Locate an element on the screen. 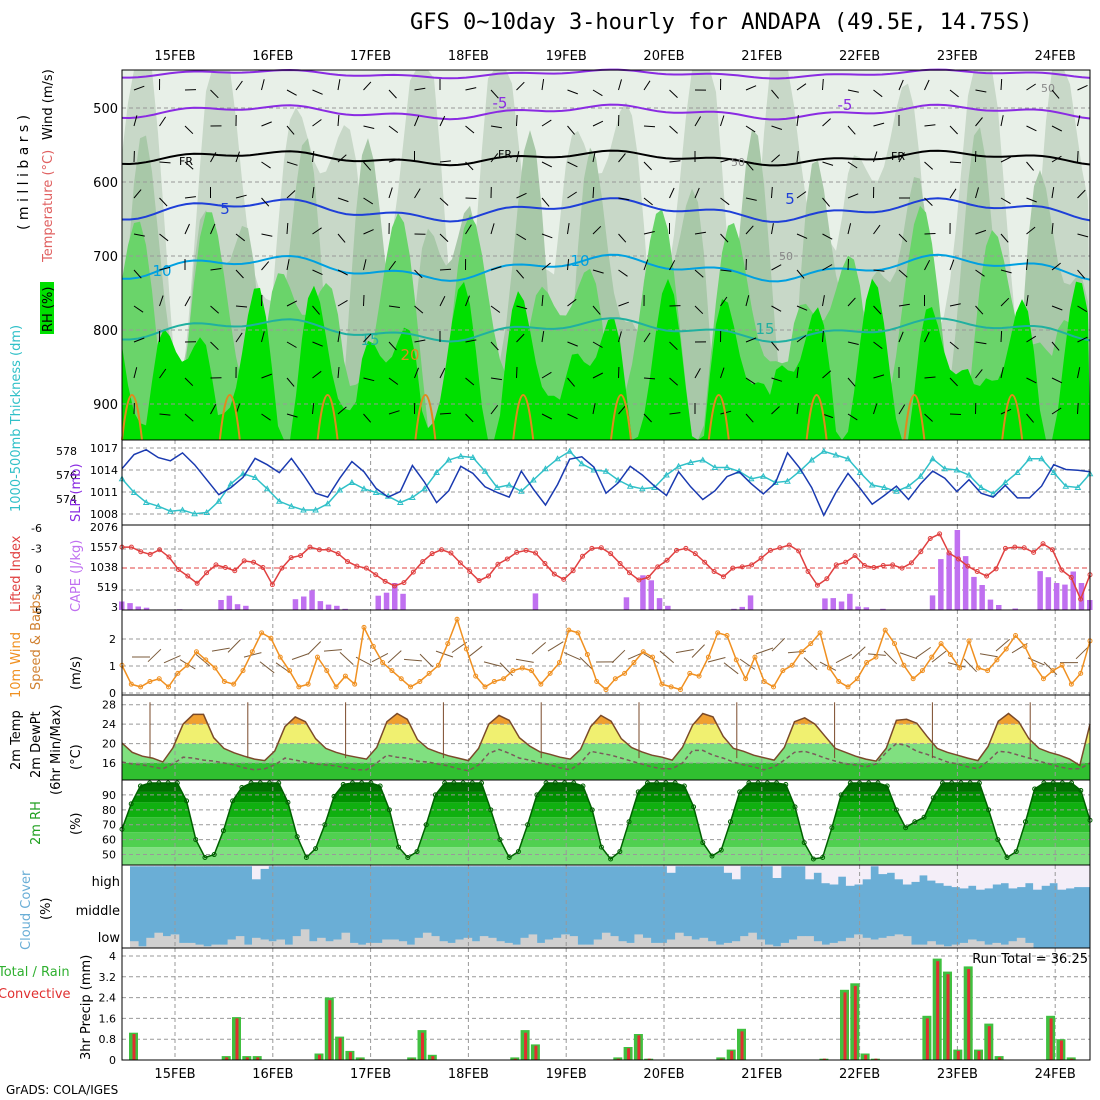 The width and height of the screenshot is (1100, 1100). temp-line is located at coordinates (606, 739).